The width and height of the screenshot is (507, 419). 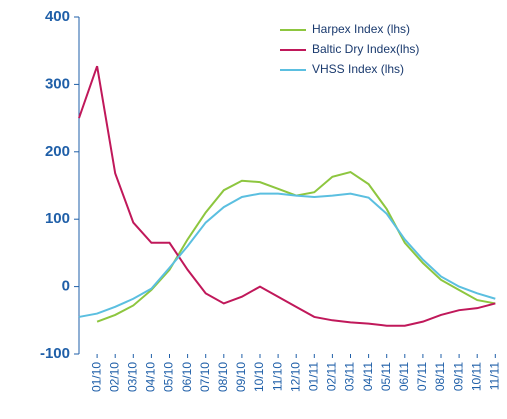 I want to click on x-tick-label: 03/11, so click(x=350, y=376).